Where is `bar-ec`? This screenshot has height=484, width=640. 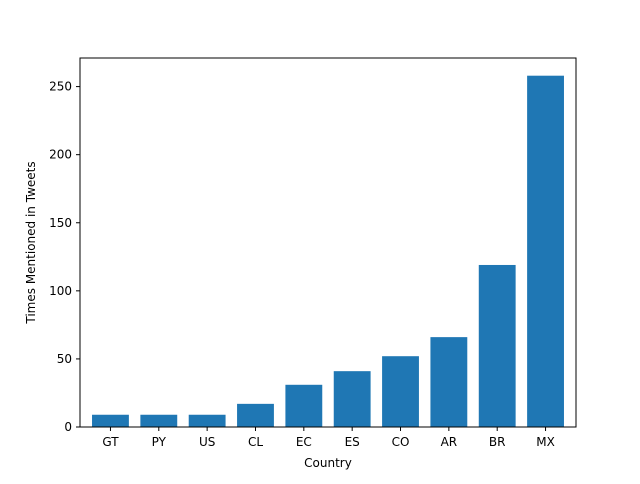 bar-ec is located at coordinates (304, 405).